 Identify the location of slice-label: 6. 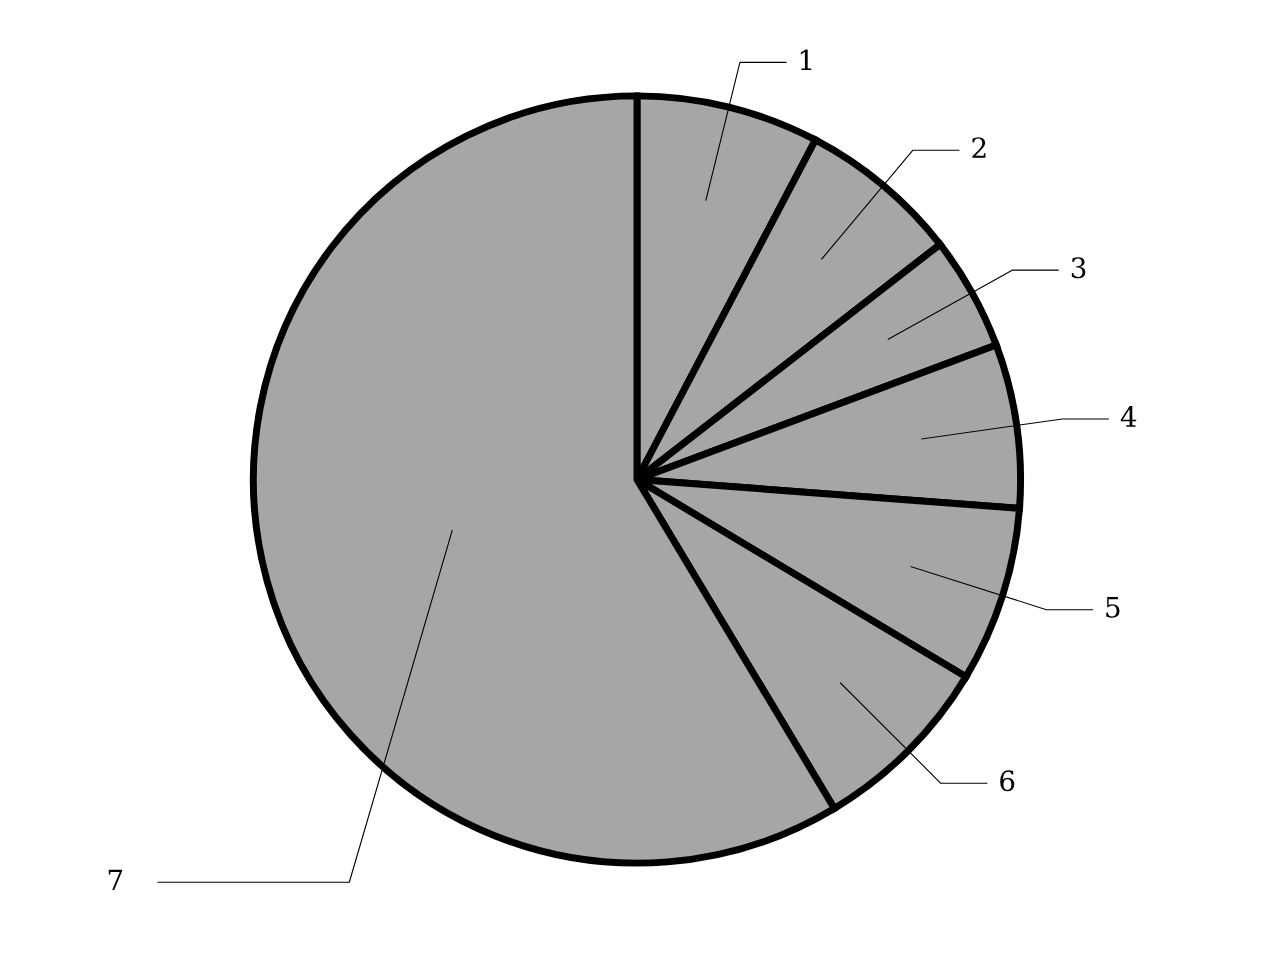
(1007, 781).